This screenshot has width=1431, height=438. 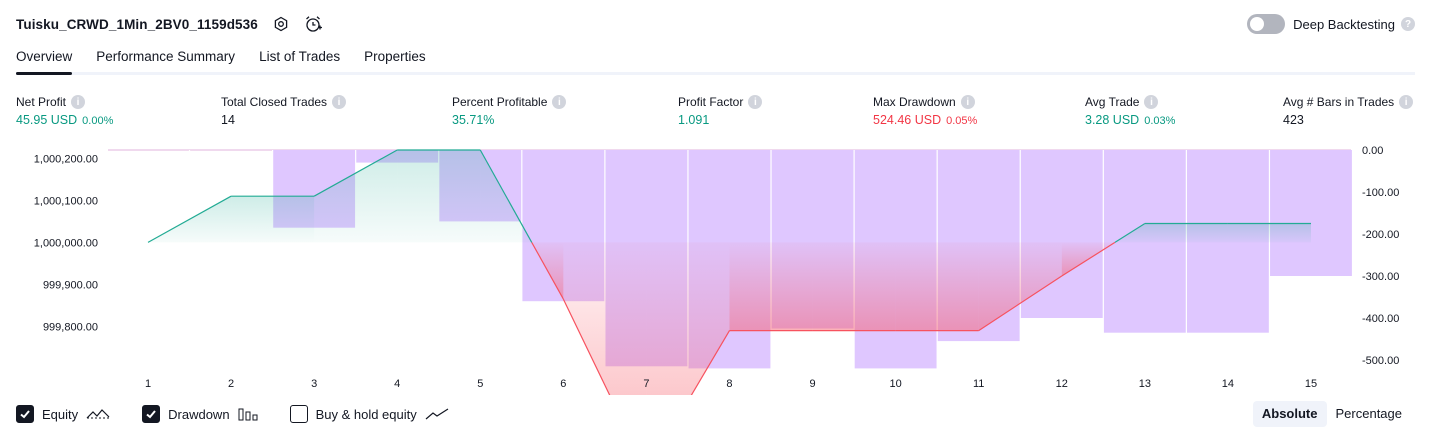 What do you see at coordinates (962, 121) in the screenshot?
I see `metric-percent: 0.05%` at bounding box center [962, 121].